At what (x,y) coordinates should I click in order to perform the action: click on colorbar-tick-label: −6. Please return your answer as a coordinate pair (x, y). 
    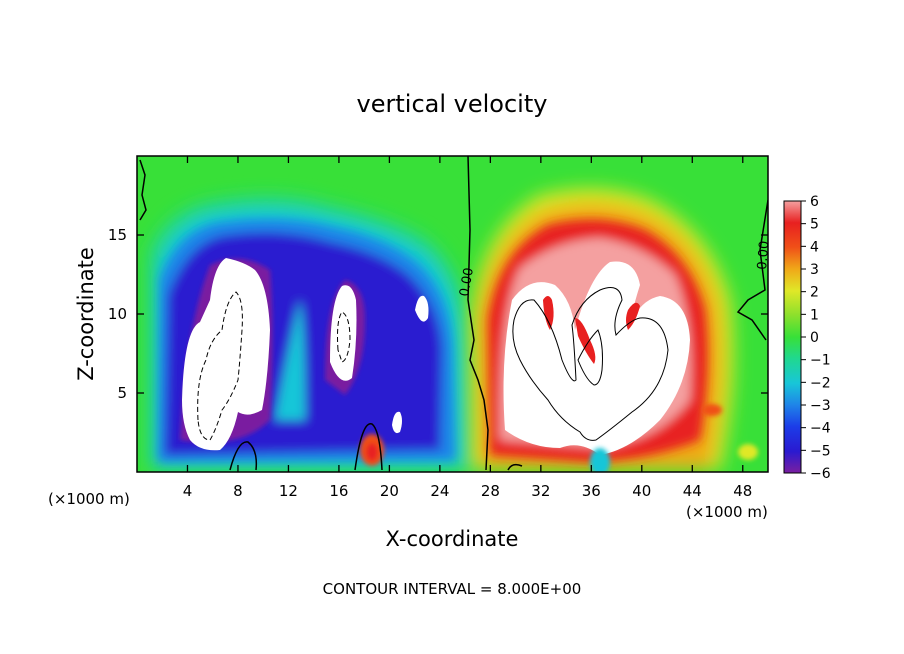
    Looking at the image, I should click on (820, 474).